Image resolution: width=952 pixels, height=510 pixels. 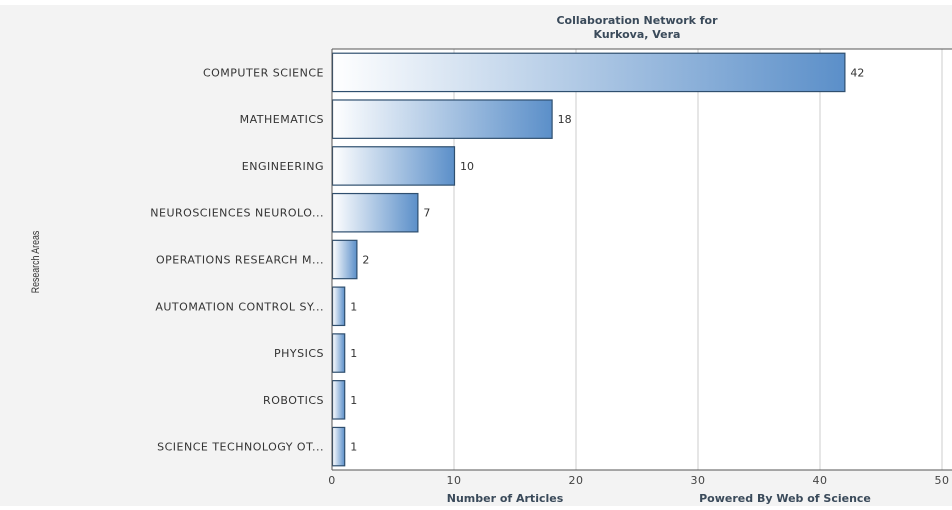 I want to click on powered-by-credit: Powered By Web of Science, so click(x=785, y=498).